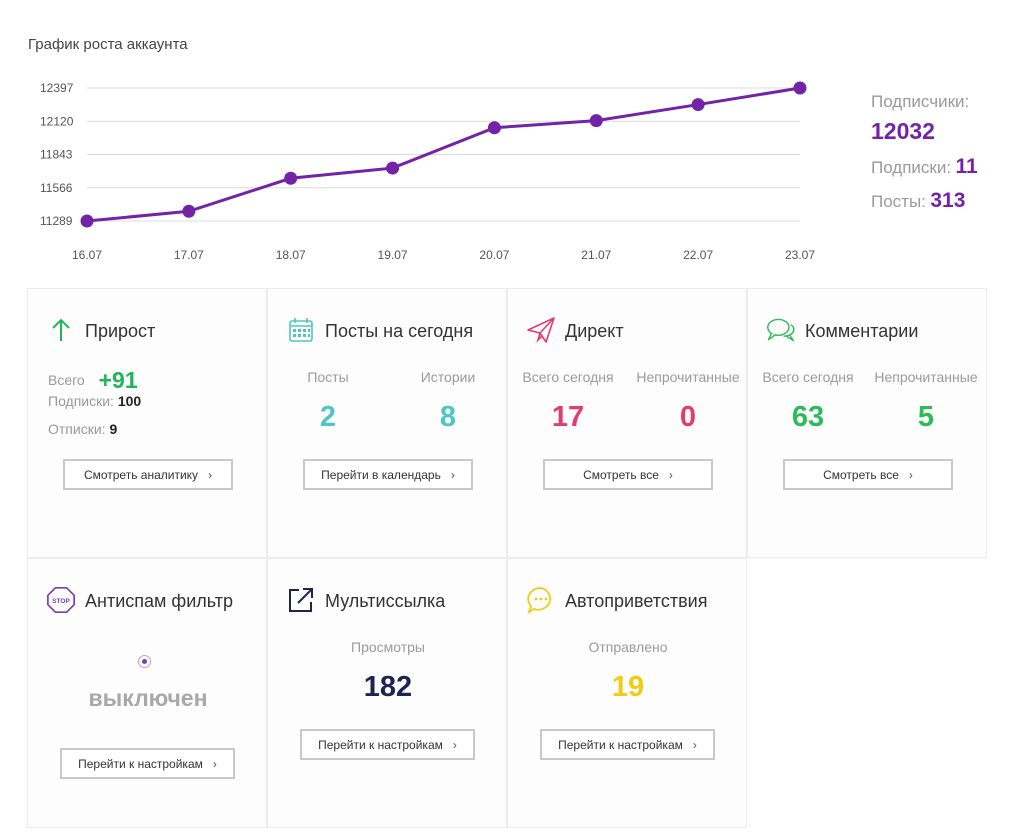 Image resolution: width=1016 pixels, height=835 pixels. Describe the element at coordinates (61, 330) in the screenshot. I see `arrow-up-icon` at that location.